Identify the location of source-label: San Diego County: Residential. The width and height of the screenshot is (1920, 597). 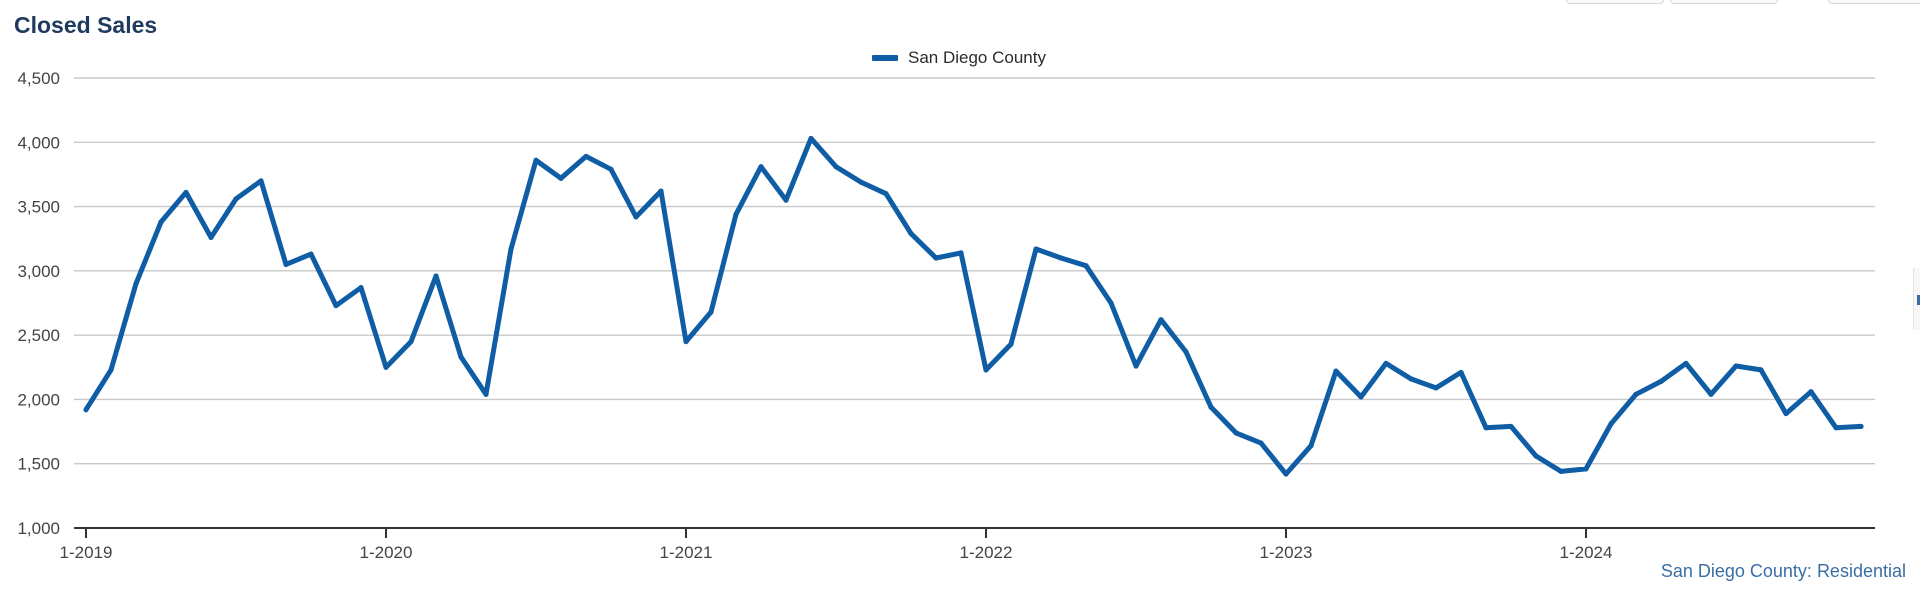
(1783, 571).